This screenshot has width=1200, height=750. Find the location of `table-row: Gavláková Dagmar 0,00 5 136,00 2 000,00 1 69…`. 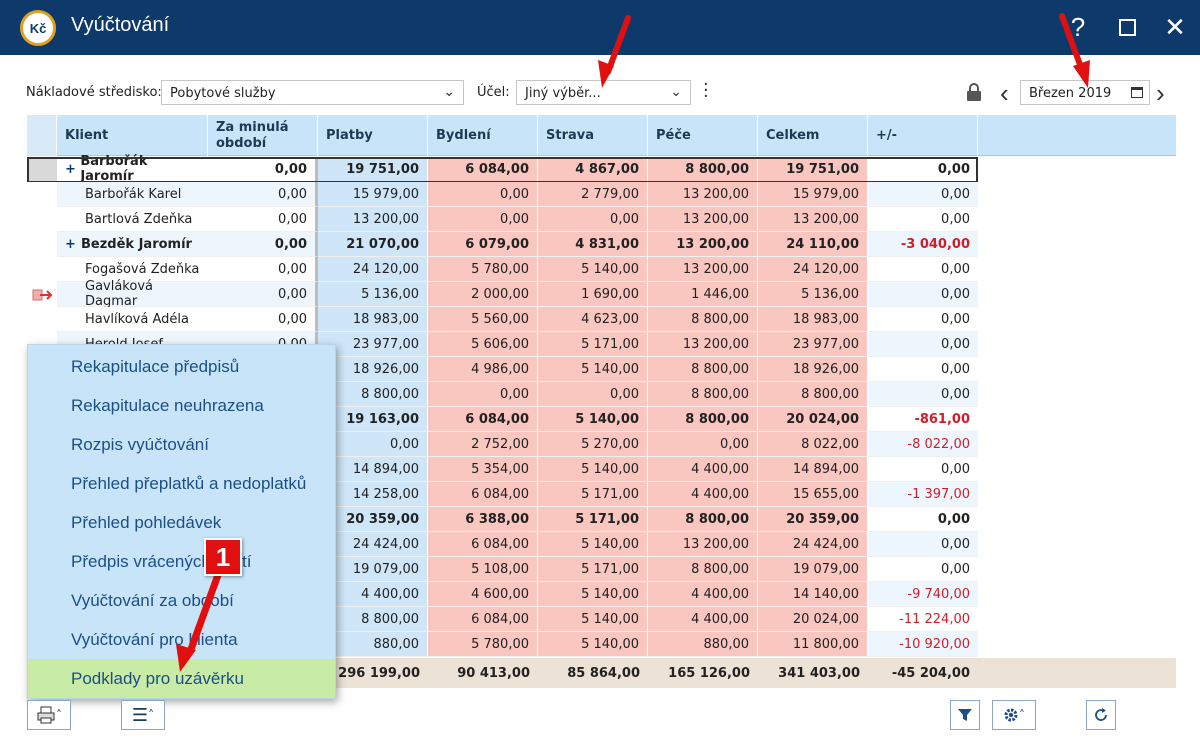

table-row: Gavláková Dagmar 0,00 5 136,00 2 000,00 1 69… is located at coordinates (601, 294).